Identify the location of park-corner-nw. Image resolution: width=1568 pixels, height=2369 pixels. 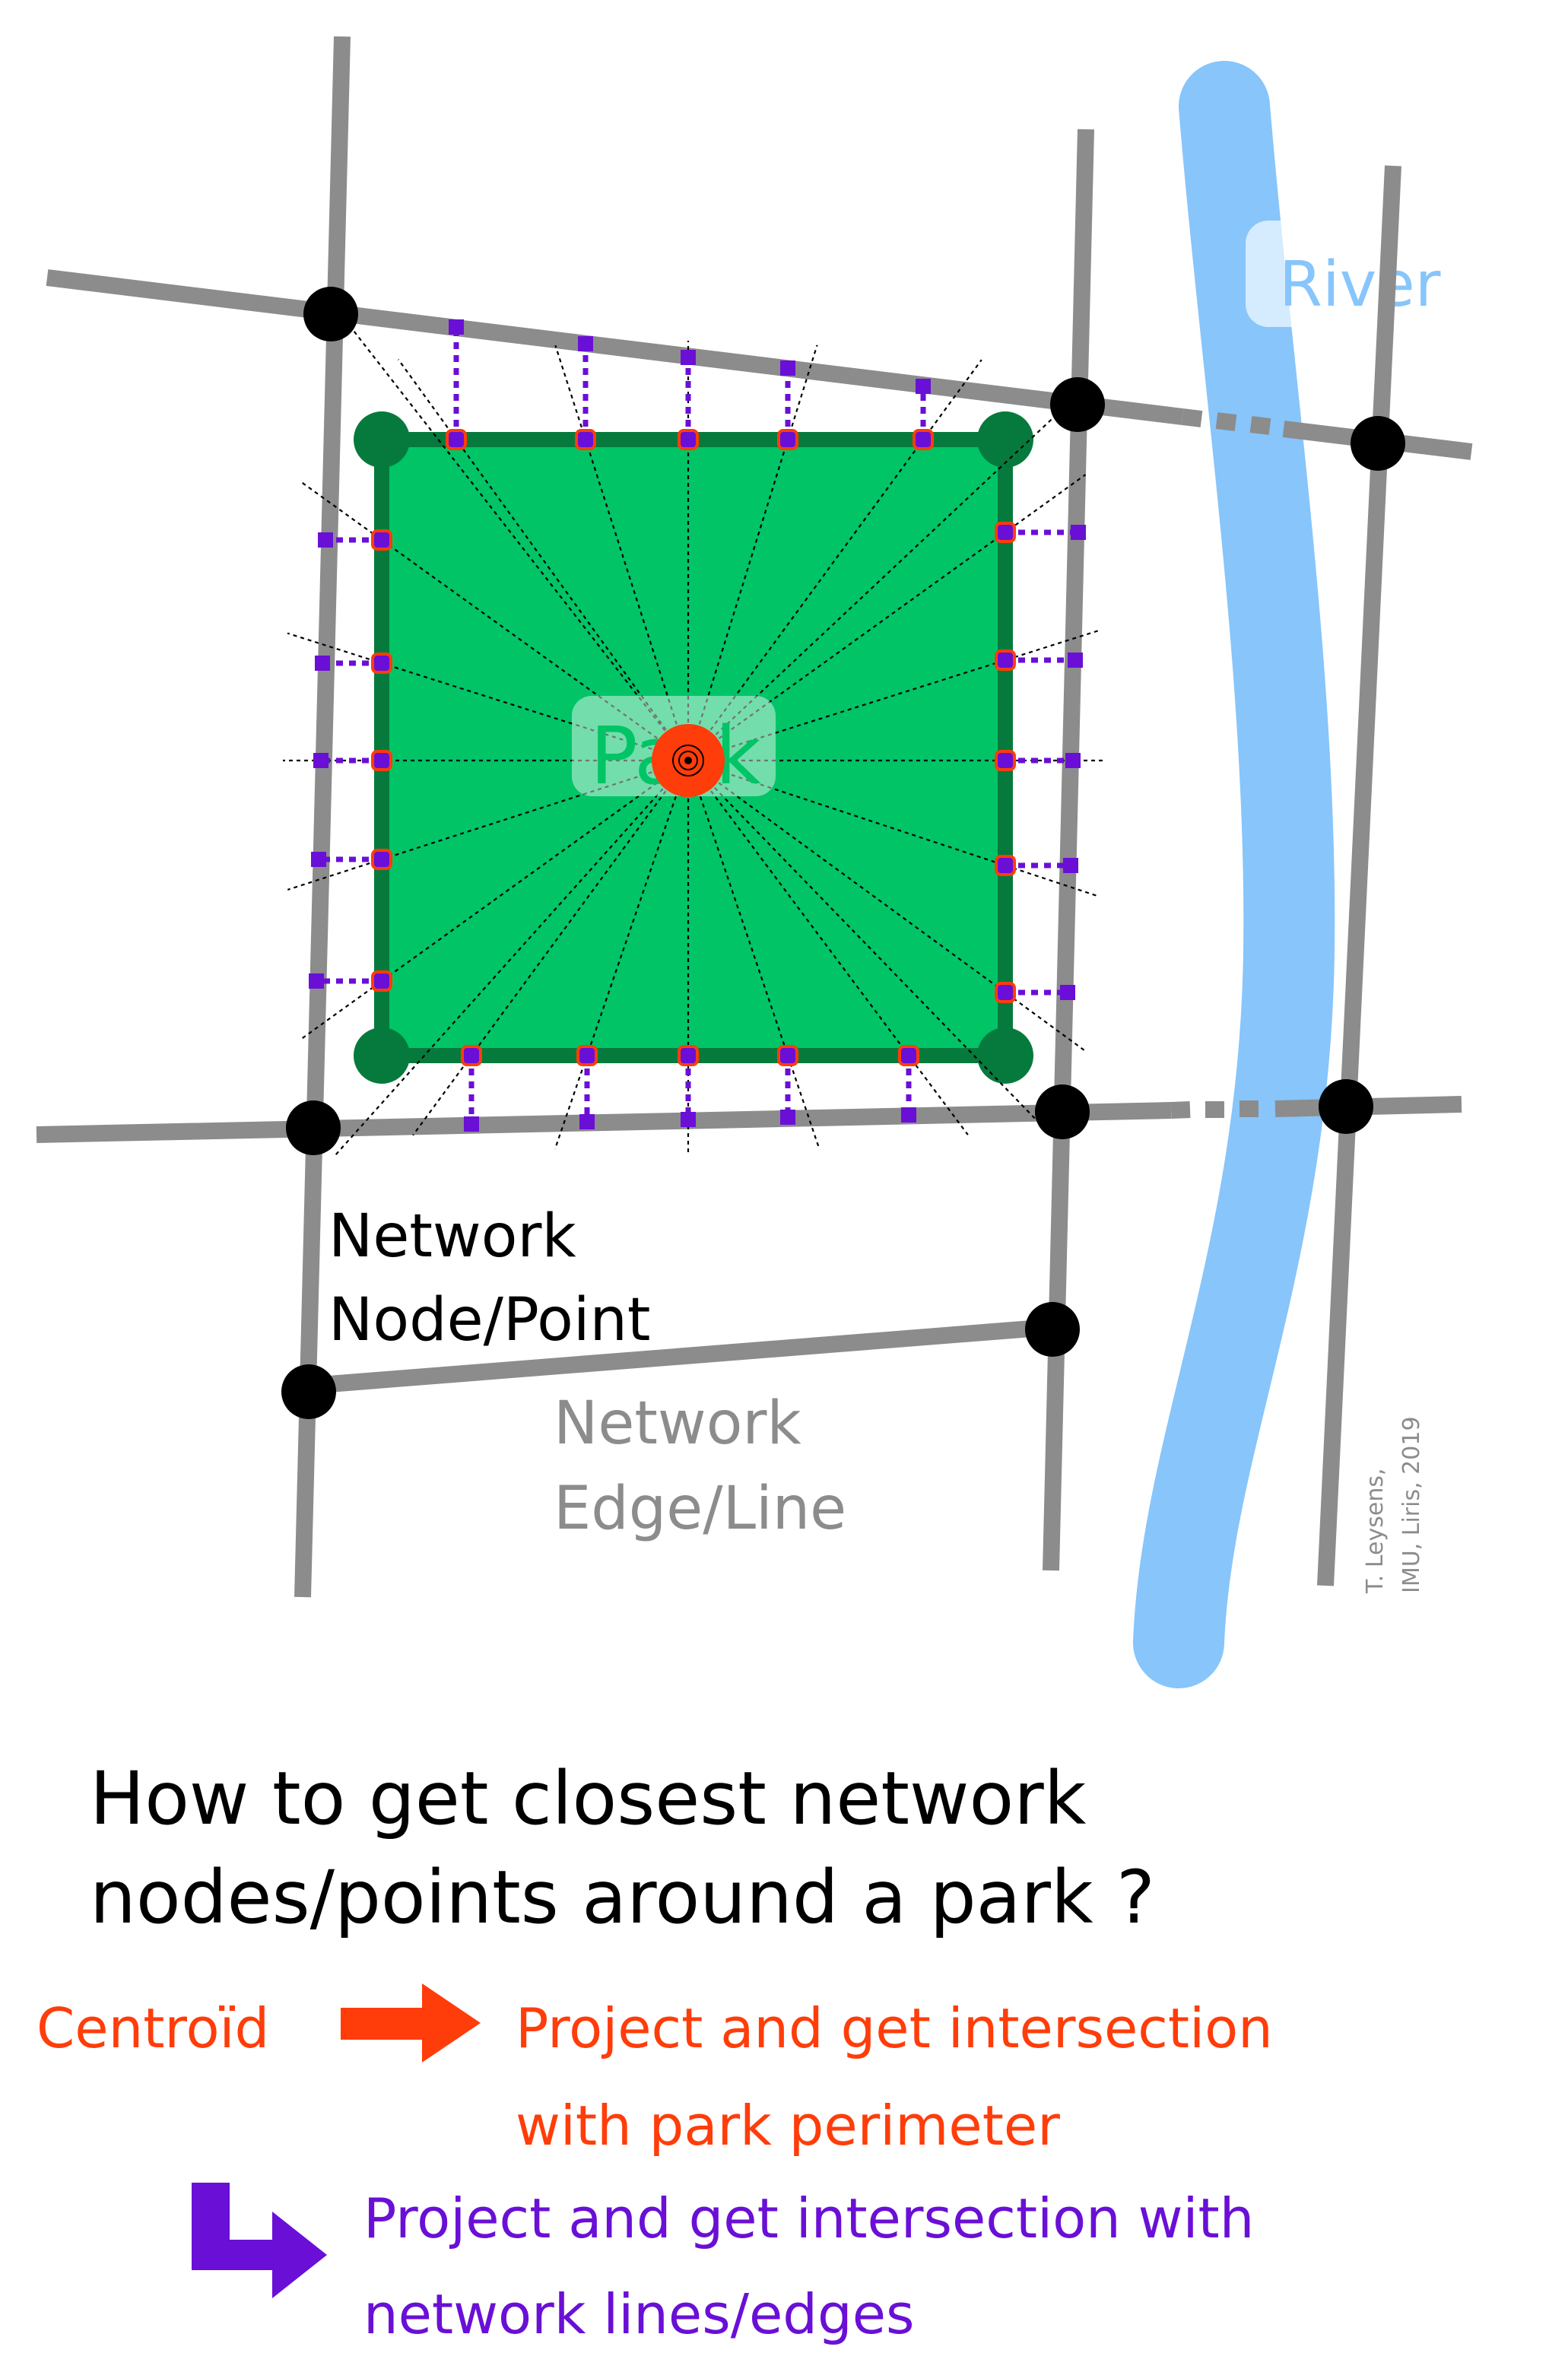
(382, 439).